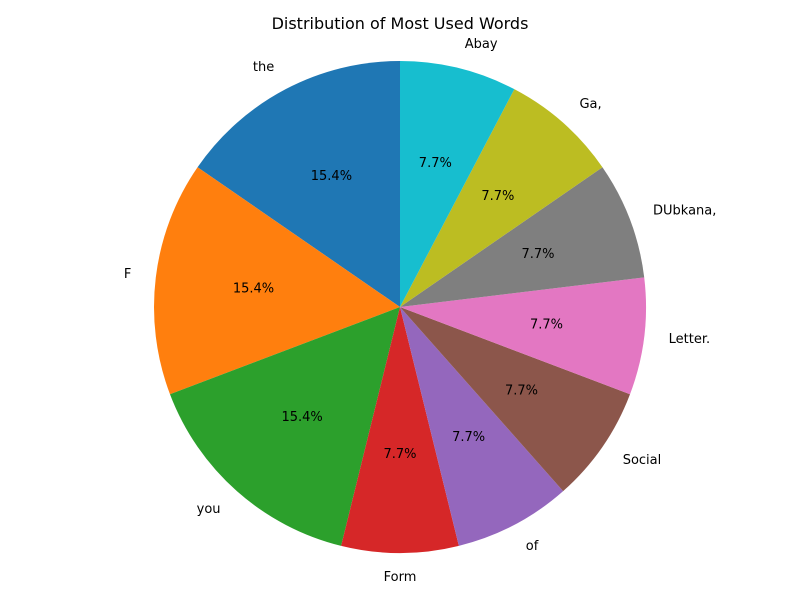 The image size is (800, 600). What do you see at coordinates (400, 23) in the screenshot?
I see `chart-title: Distribution of Most Used Words` at bounding box center [400, 23].